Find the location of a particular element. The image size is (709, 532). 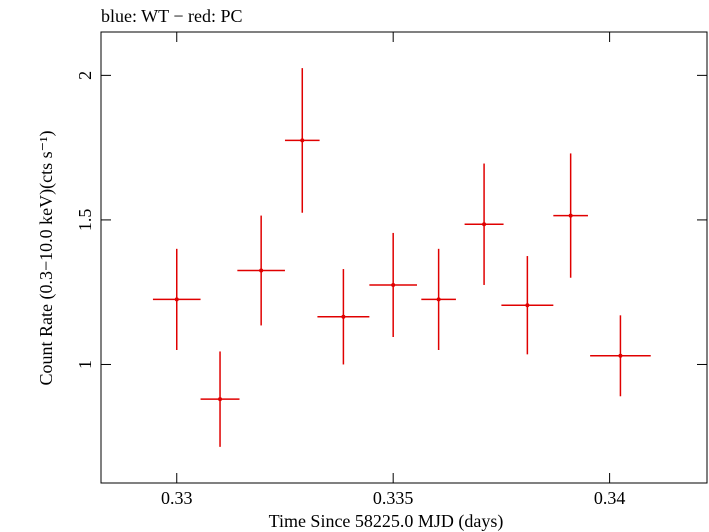

x-tick-label: 0.34 is located at coordinates (610, 498).